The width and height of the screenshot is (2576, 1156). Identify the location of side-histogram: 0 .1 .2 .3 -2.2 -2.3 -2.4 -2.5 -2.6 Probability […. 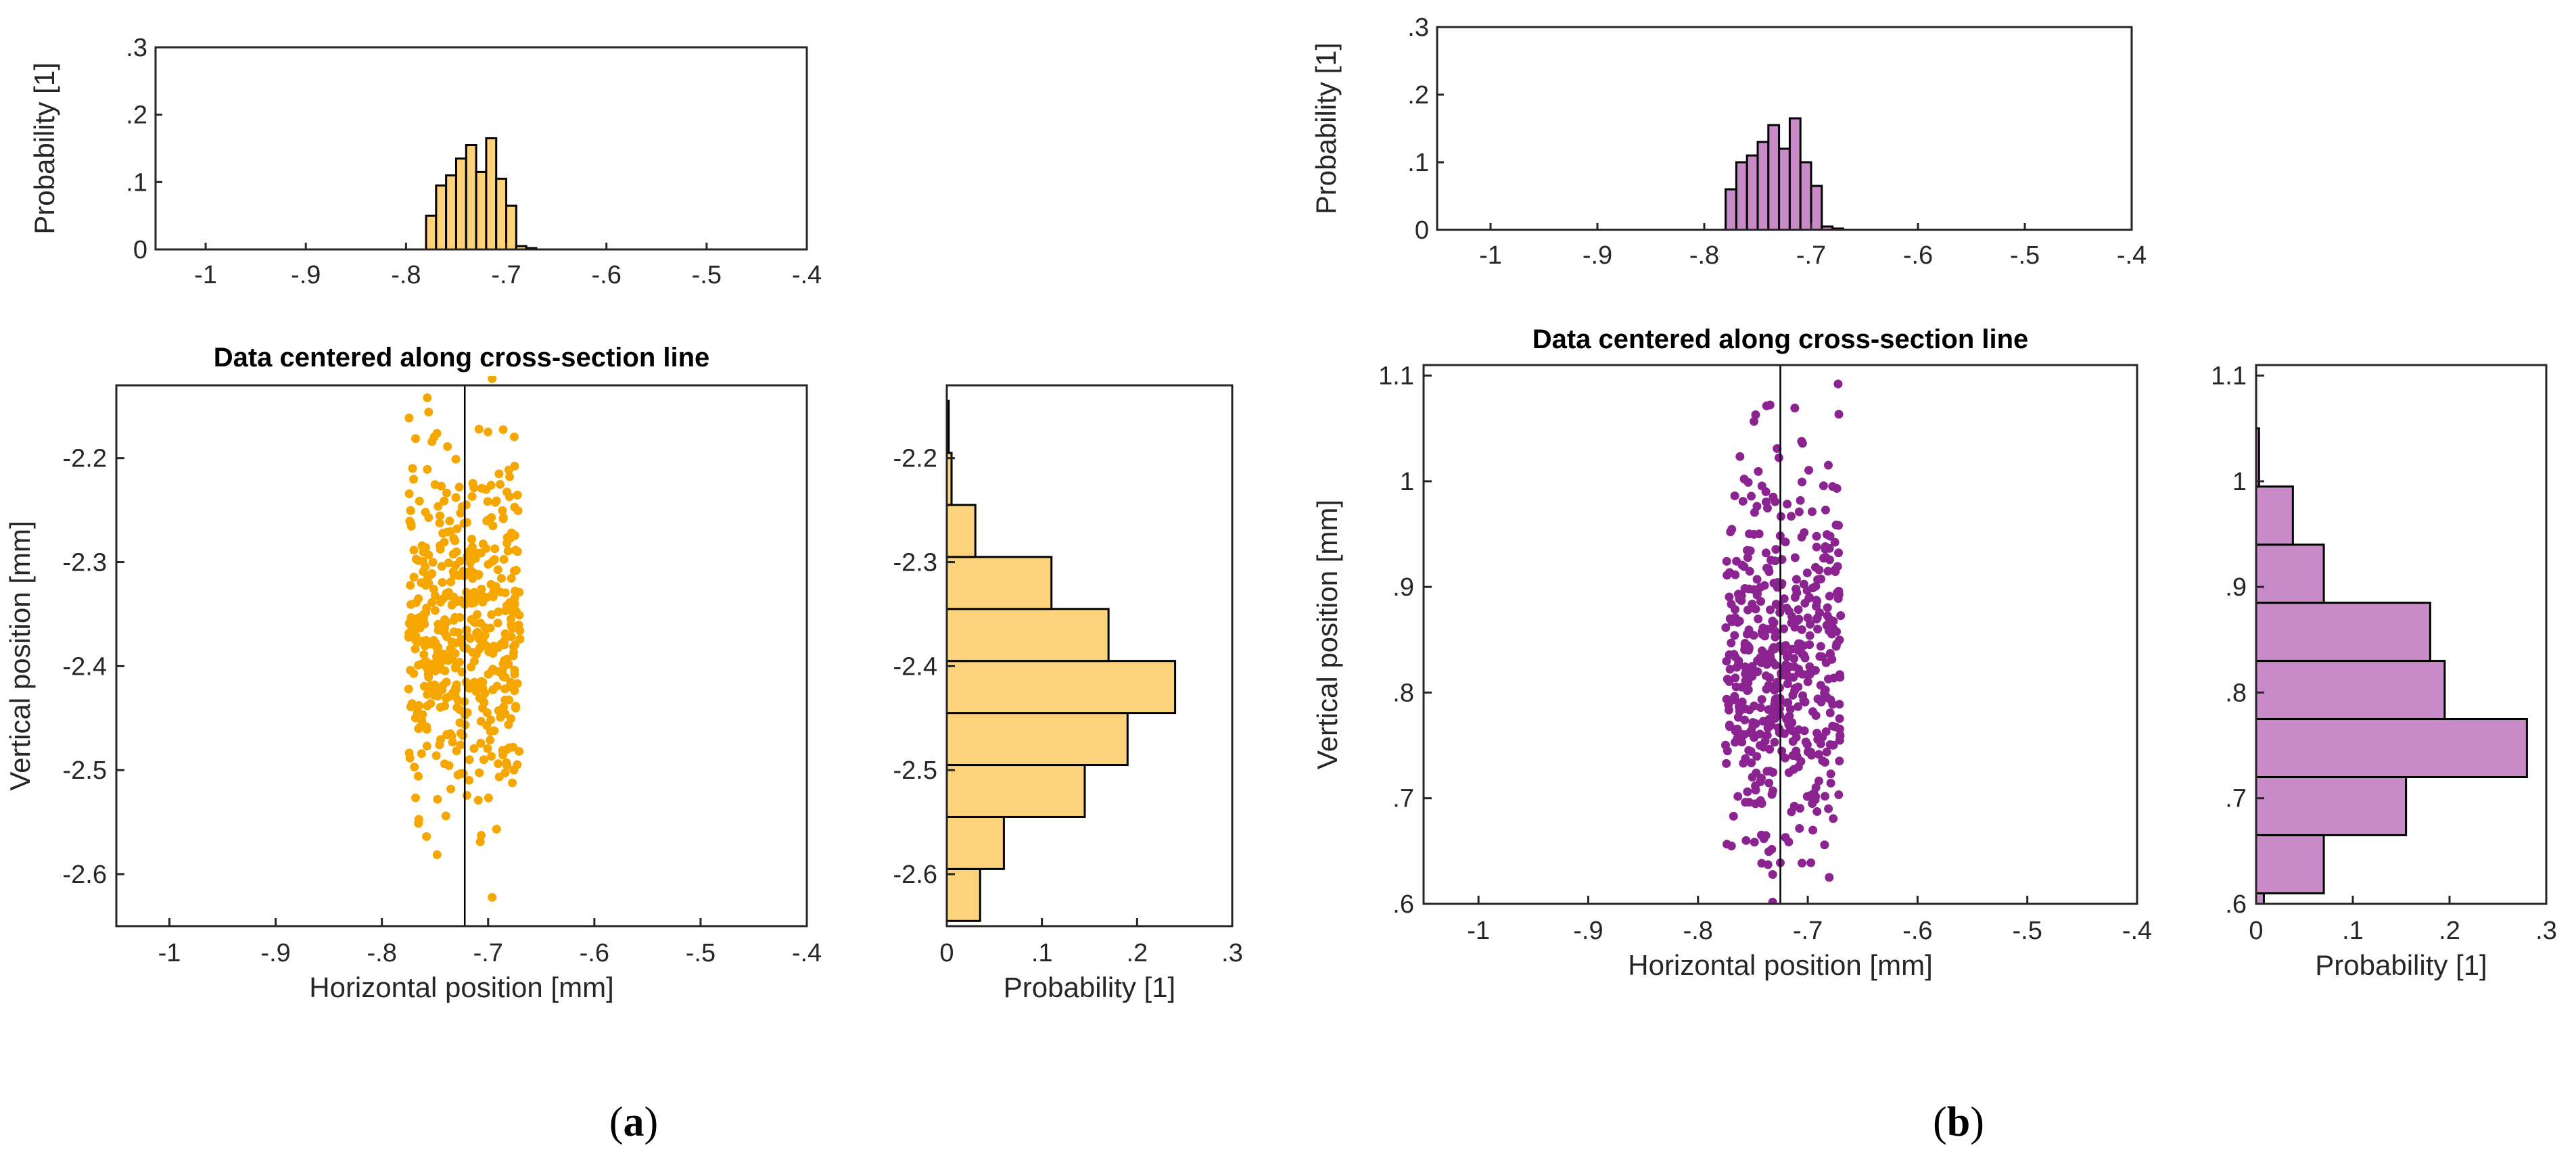
(1068, 693).